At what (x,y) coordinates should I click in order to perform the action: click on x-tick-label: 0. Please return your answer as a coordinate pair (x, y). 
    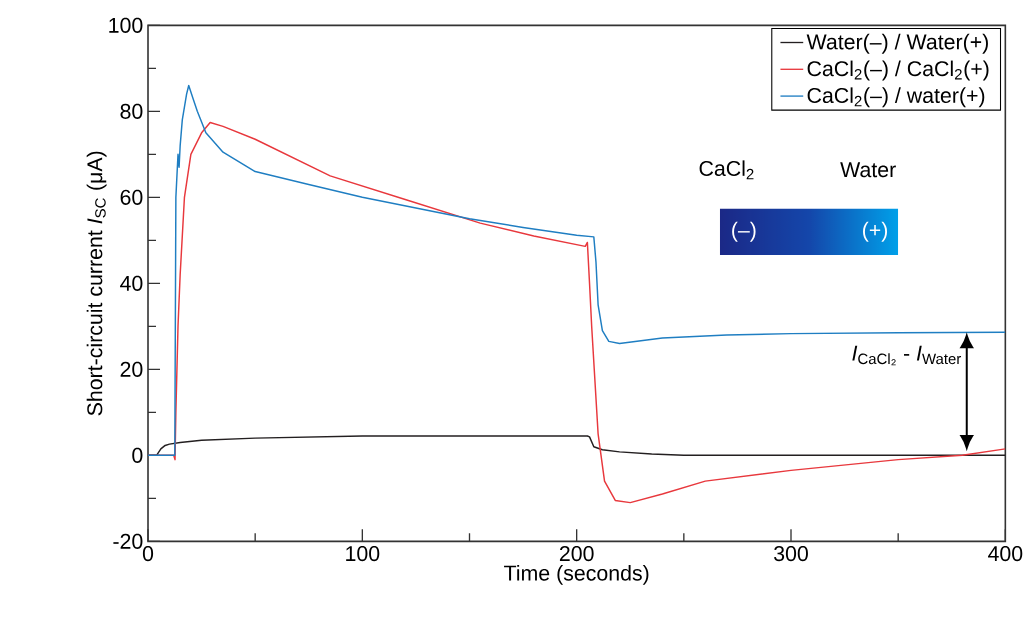
    Looking at the image, I should click on (148, 554).